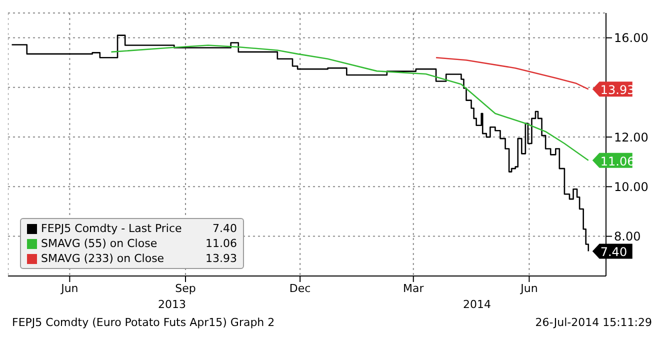  What do you see at coordinates (112, 228) in the screenshot?
I see `legend-label: FEPJ5 Comdty - Last Price` at bounding box center [112, 228].